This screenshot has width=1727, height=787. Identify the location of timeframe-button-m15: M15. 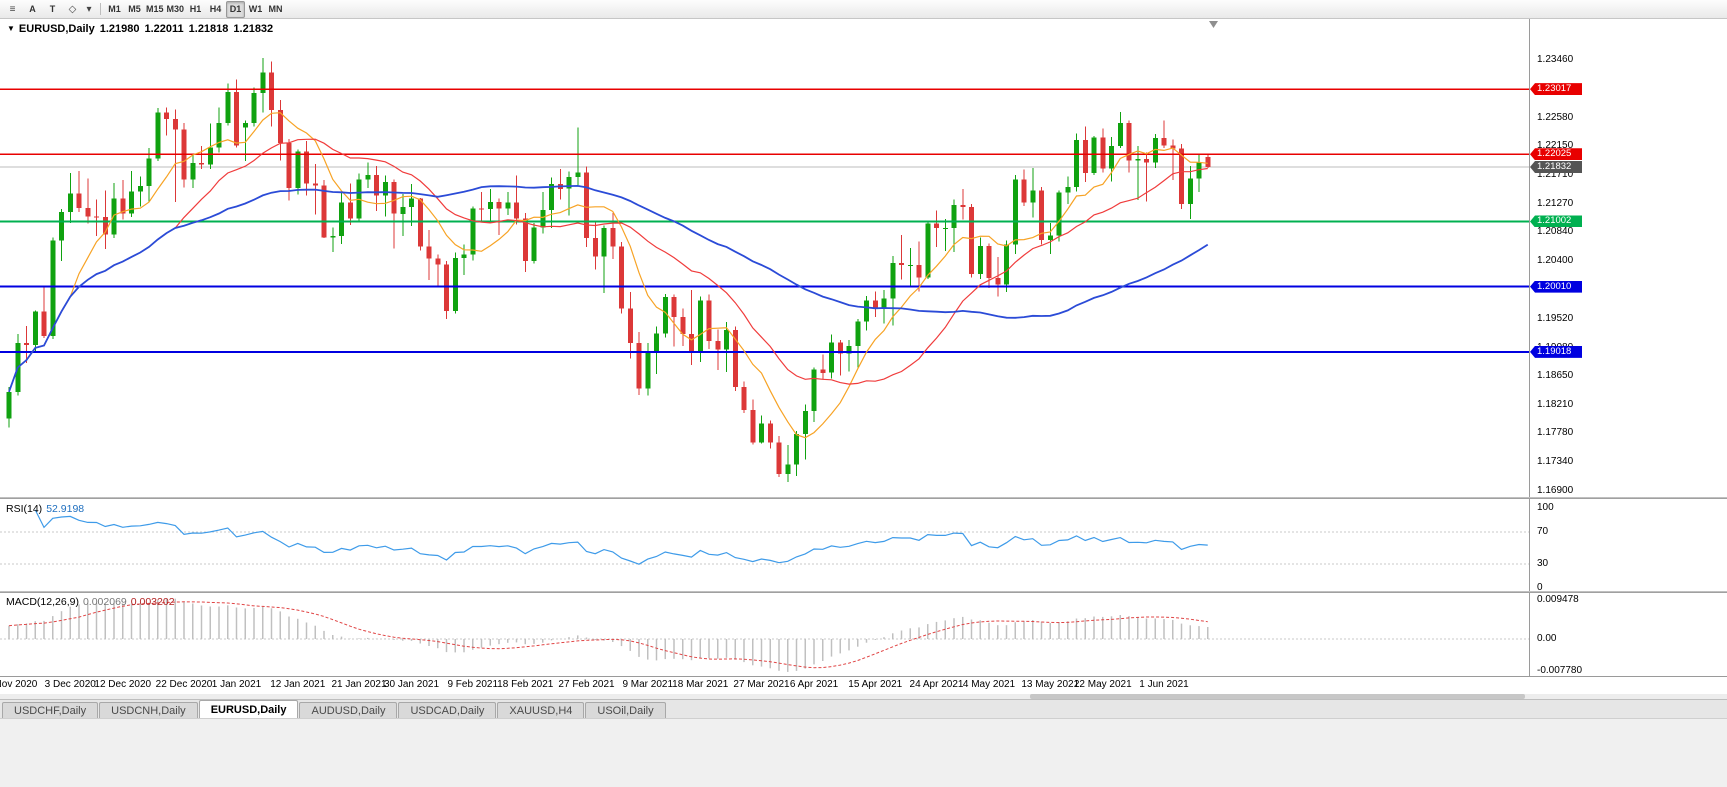
(155, 9).